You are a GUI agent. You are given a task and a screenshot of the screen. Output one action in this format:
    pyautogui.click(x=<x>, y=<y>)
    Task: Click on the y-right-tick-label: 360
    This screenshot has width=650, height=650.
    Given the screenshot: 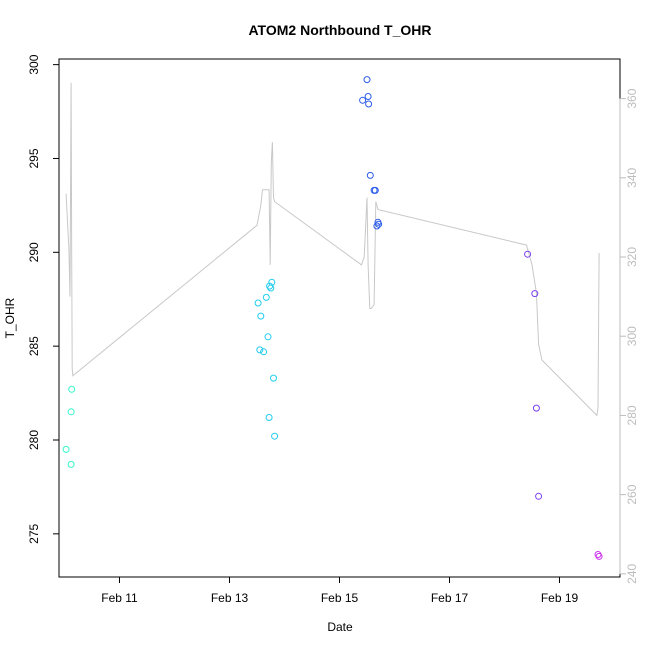 What is the action you would take?
    pyautogui.click(x=632, y=98)
    